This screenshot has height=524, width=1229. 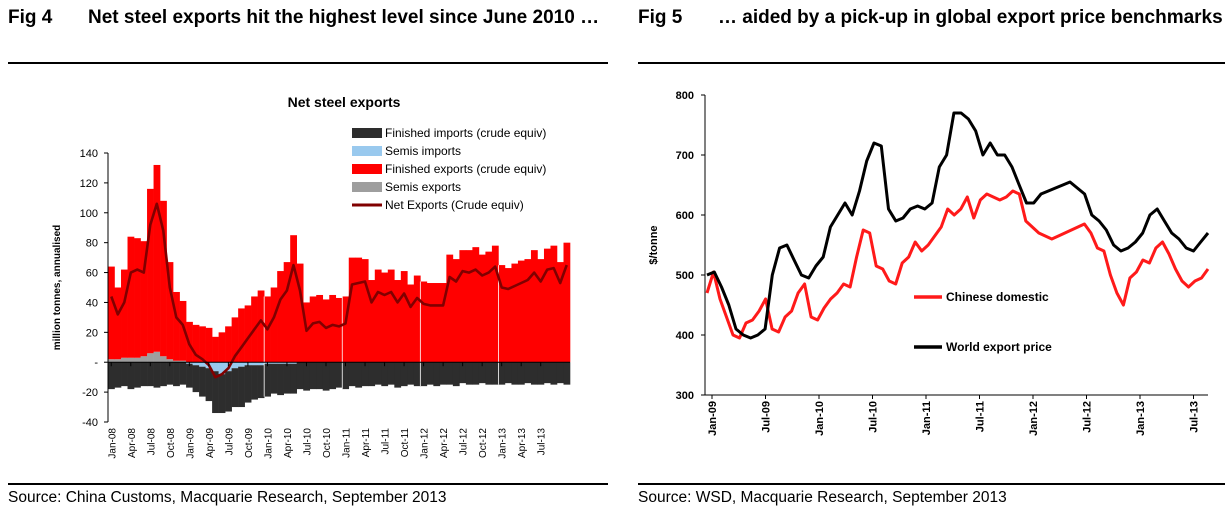 I want to click on y-tick-label: 60, so click(x=92, y=274).